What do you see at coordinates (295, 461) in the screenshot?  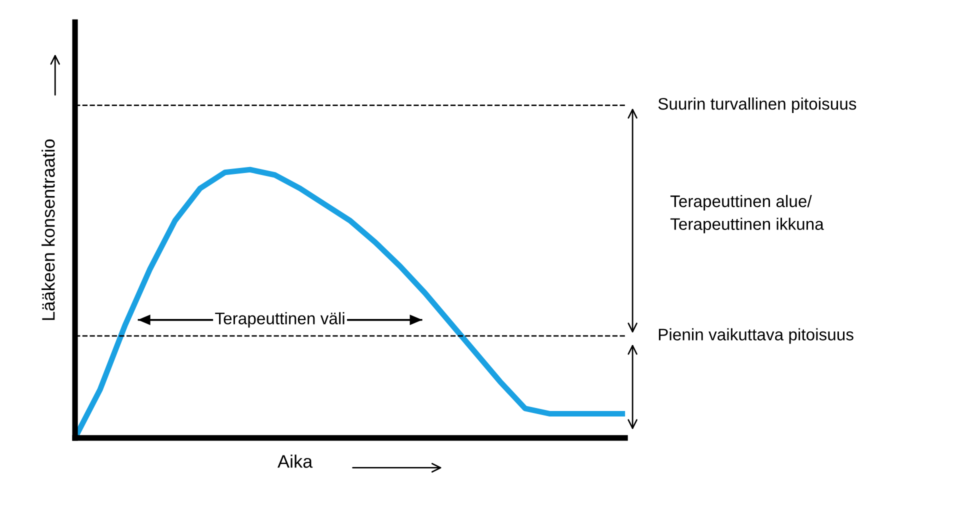 I see `x-axis-title: Aika` at bounding box center [295, 461].